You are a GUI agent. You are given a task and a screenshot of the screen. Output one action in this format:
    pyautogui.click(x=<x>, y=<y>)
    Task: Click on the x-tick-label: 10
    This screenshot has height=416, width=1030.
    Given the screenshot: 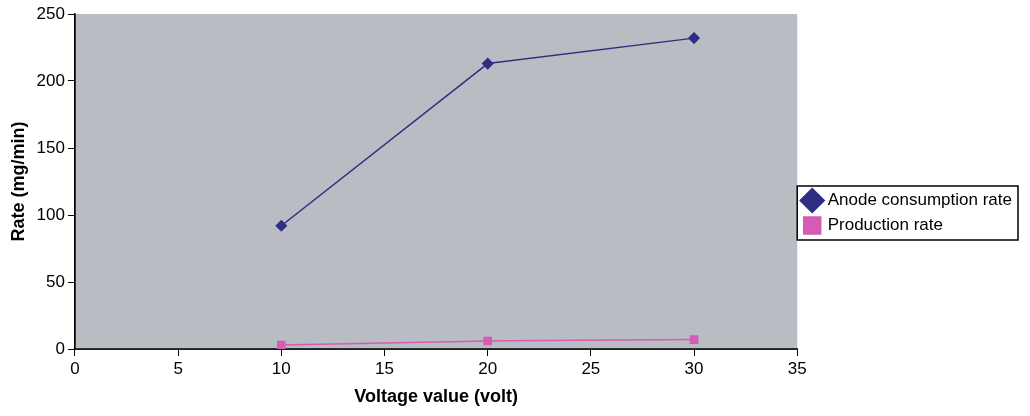 What is the action you would take?
    pyautogui.click(x=281, y=368)
    